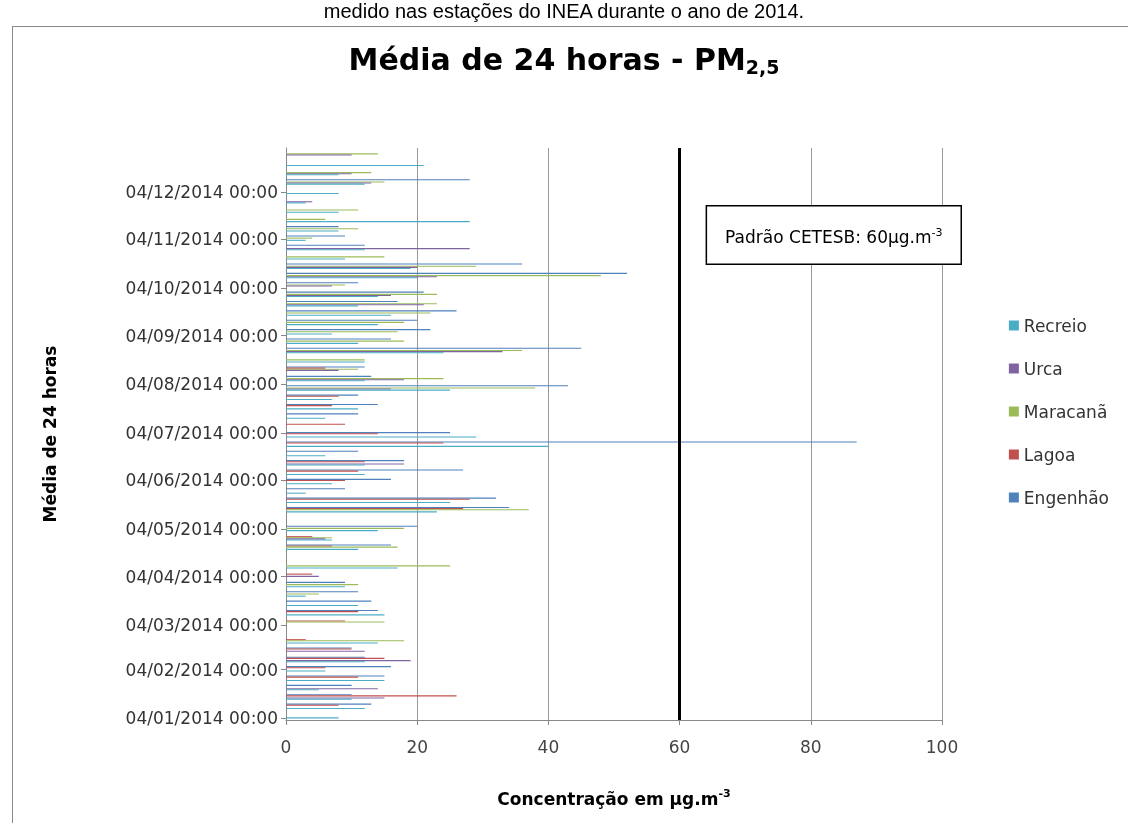  I want to click on y-tick-label: 04/01/2014 00:00, so click(201, 718).